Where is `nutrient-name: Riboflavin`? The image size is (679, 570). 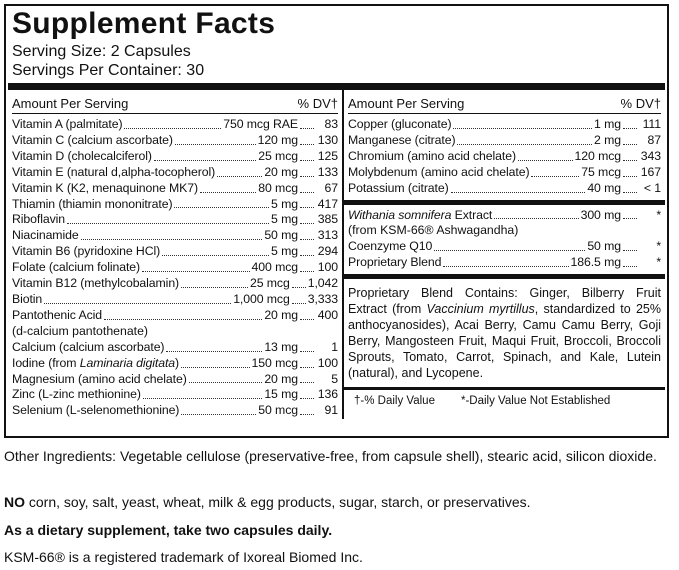
nutrient-name: Riboflavin is located at coordinates (38, 219).